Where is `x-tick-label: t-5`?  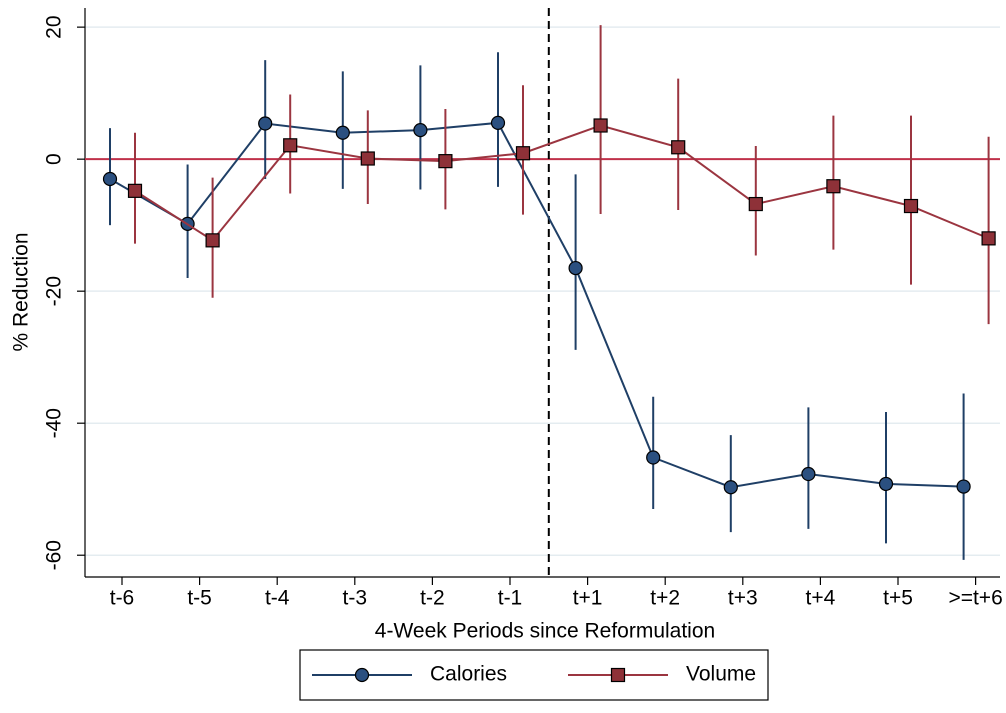 x-tick-label: t-5 is located at coordinates (199, 598).